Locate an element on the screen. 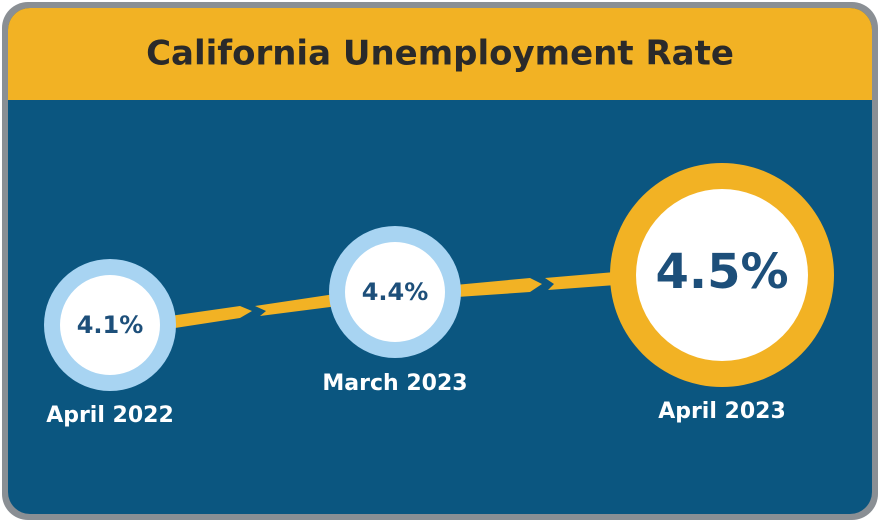 The width and height of the screenshot is (880, 522). date: April 2023 is located at coordinates (722, 411).